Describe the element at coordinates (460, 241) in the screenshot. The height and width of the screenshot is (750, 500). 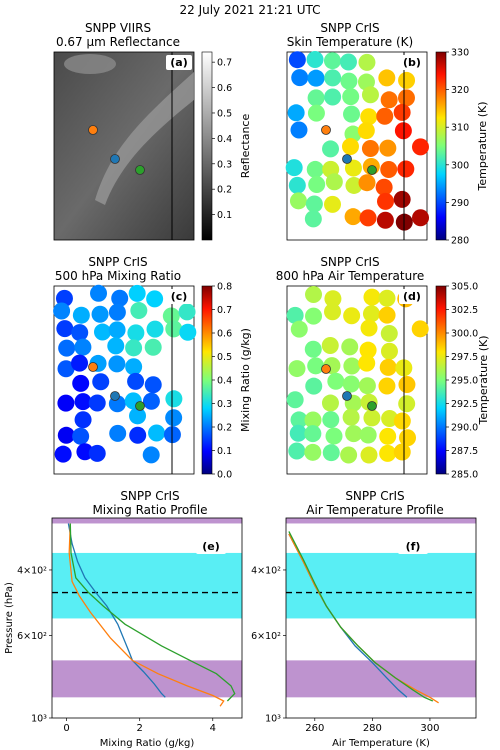
I see `colorbar-tick-label: 280` at that location.